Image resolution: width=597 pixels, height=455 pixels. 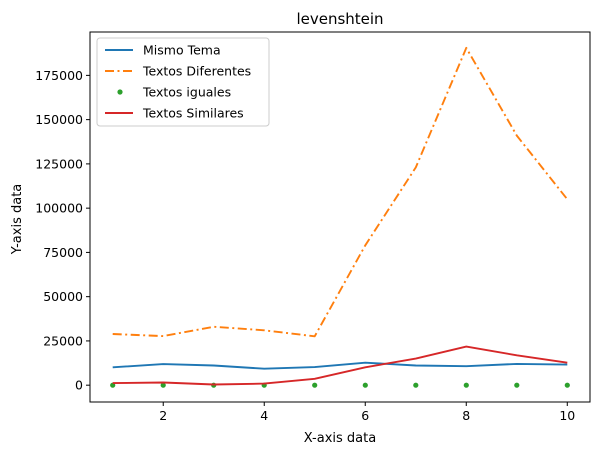 What do you see at coordinates (182, 50) in the screenshot?
I see `legend-label-1: Mismo Tema` at bounding box center [182, 50].